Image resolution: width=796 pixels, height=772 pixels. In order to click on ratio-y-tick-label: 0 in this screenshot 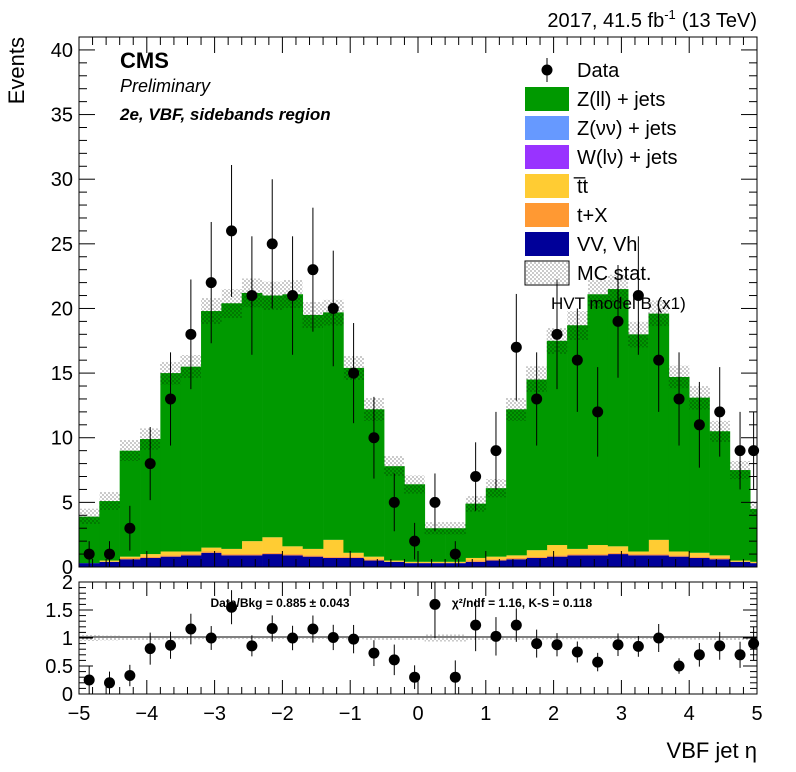, I will do `click(67, 695)`.